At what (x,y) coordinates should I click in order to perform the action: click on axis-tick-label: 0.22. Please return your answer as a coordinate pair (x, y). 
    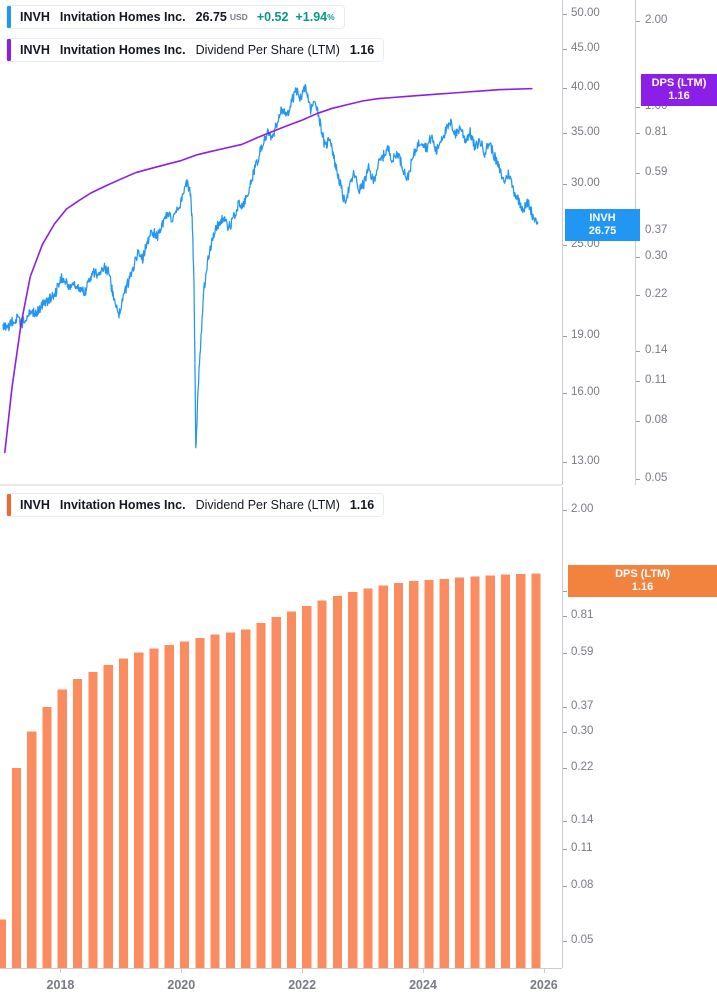
    Looking at the image, I should click on (582, 766).